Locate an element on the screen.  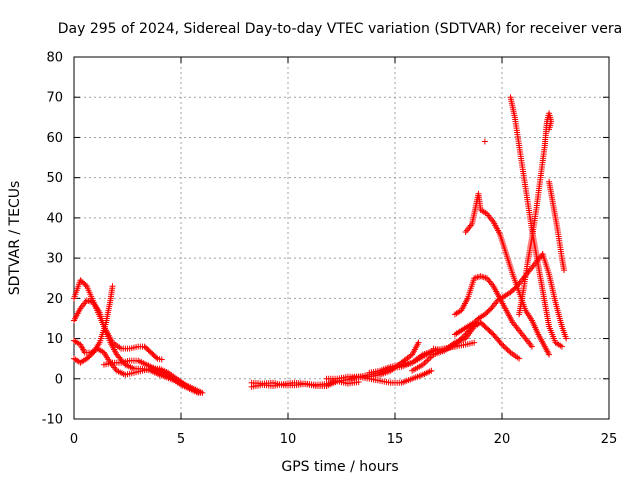
x-tick-label: 25 is located at coordinates (609, 439).